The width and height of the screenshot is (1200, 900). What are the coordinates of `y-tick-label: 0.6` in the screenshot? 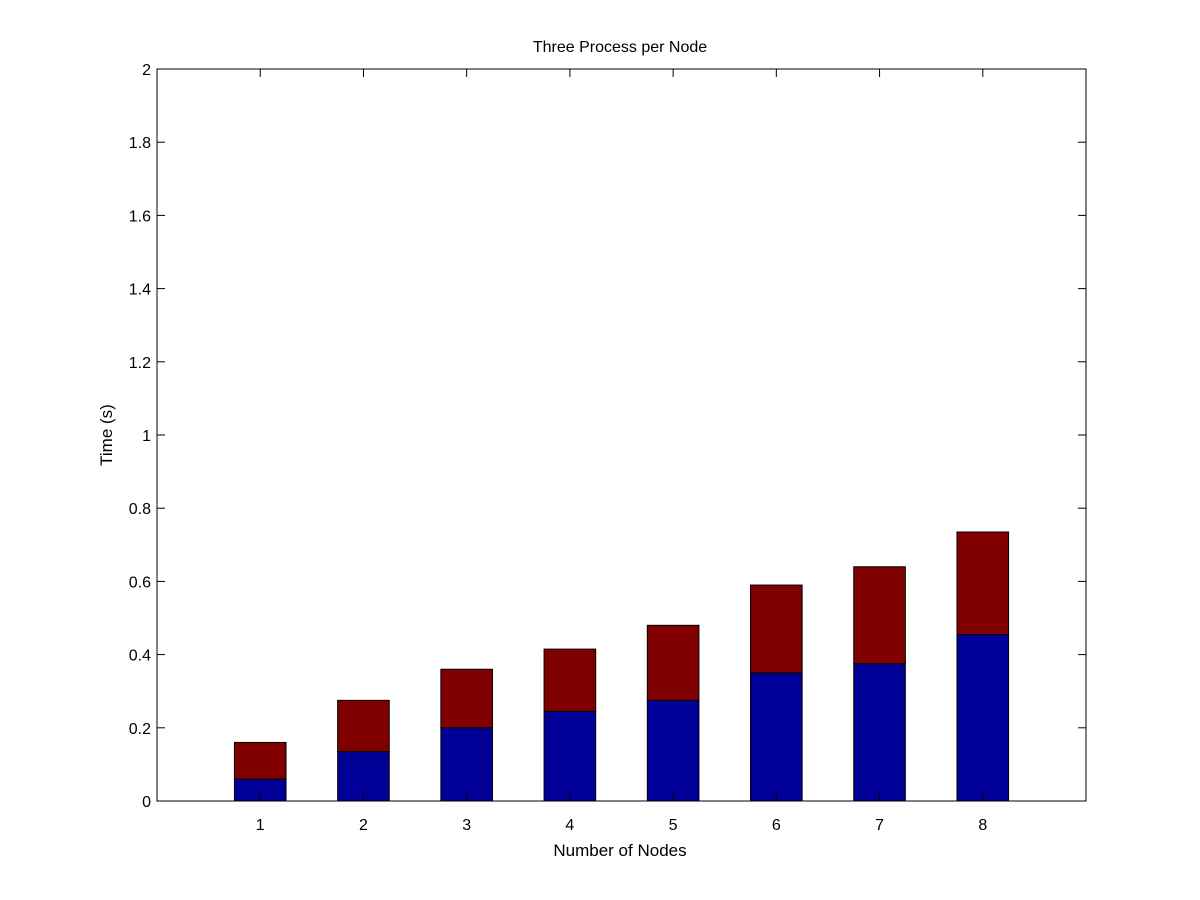 It's located at (140, 582).